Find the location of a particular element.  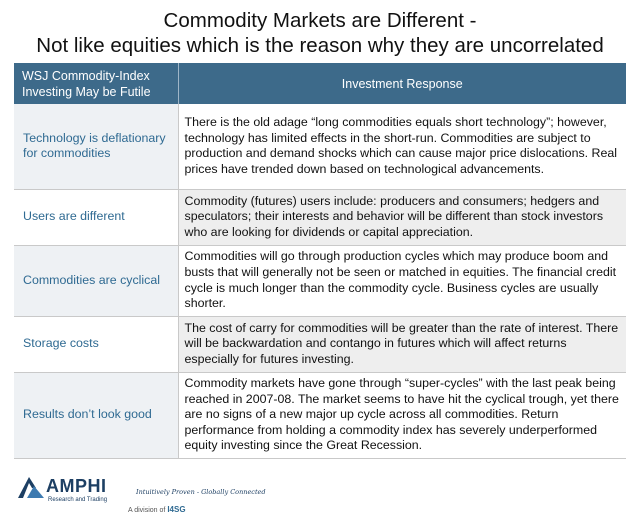

tagline: Intuitively Proven - Globally Connected is located at coordinates (201, 492).